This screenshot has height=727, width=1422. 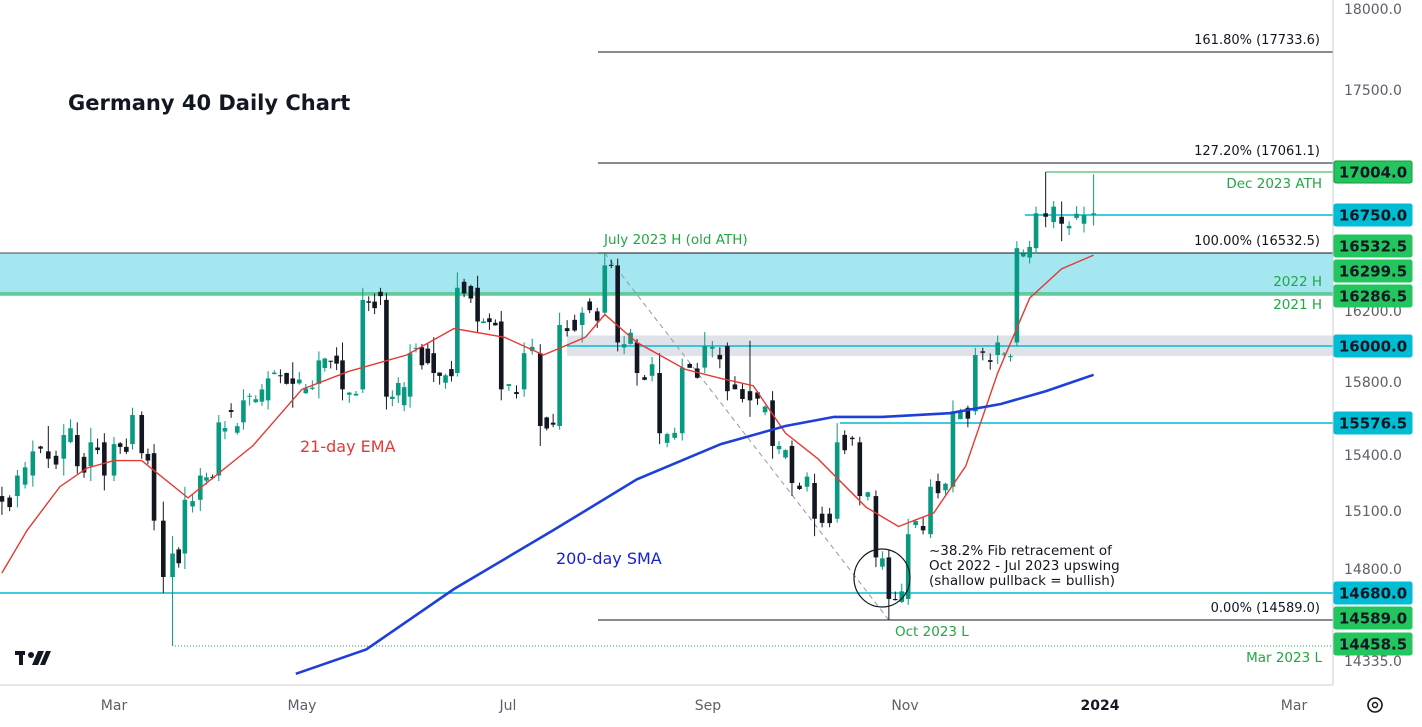 I want to click on price-tag-label: 14589.0, so click(x=1373, y=619).